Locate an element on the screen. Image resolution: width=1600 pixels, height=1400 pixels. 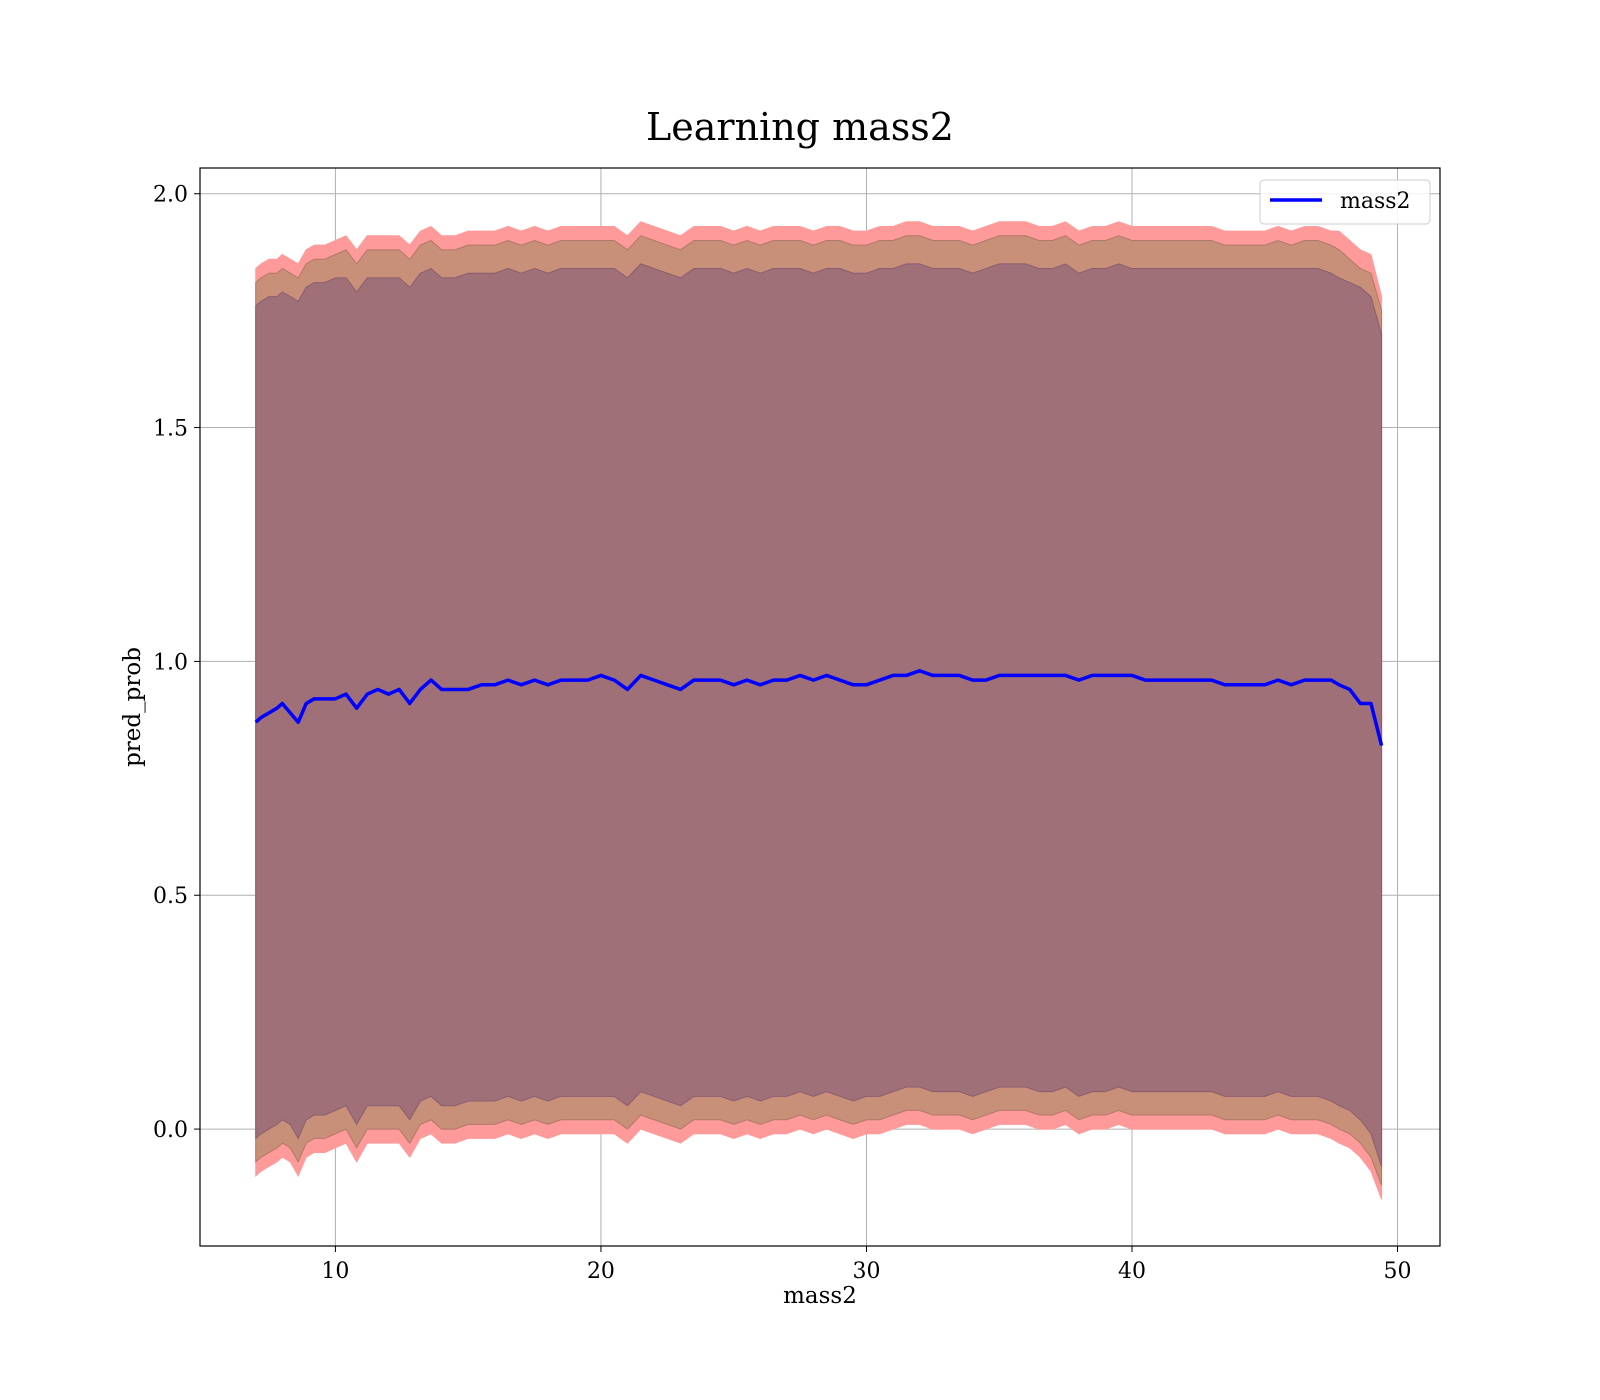
x-tick-label: 40 is located at coordinates (1132, 1271).